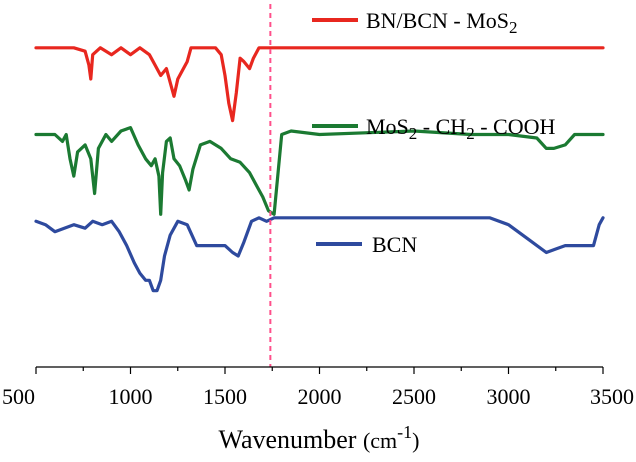 The height and width of the screenshot is (462, 636). I want to click on x-axis-title-main: Wavenumber, so click(291, 439).